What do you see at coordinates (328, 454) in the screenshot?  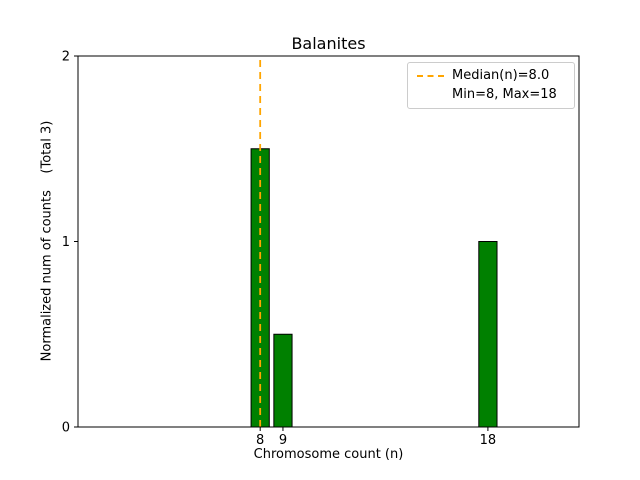 I see `x-axis-label: Chromosome count (n)` at bounding box center [328, 454].